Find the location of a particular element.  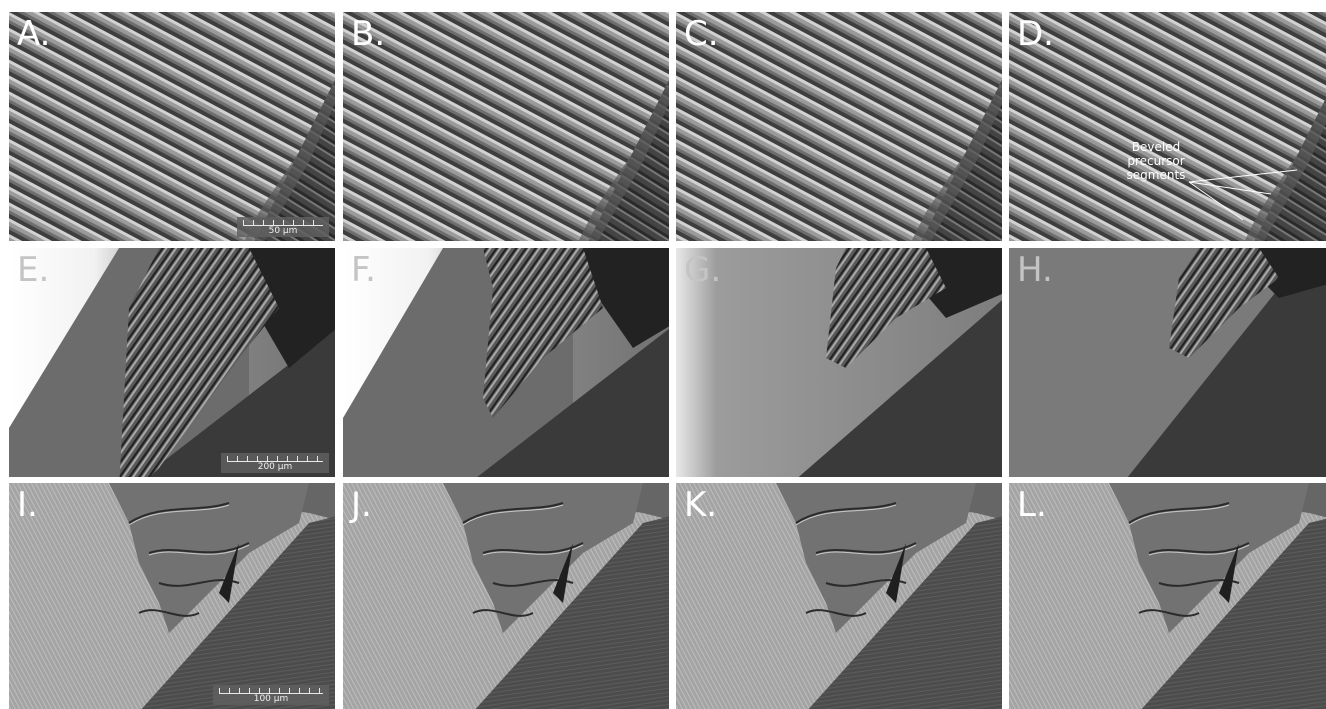

scale-bar-a: 50 µm is located at coordinates (283, 227).